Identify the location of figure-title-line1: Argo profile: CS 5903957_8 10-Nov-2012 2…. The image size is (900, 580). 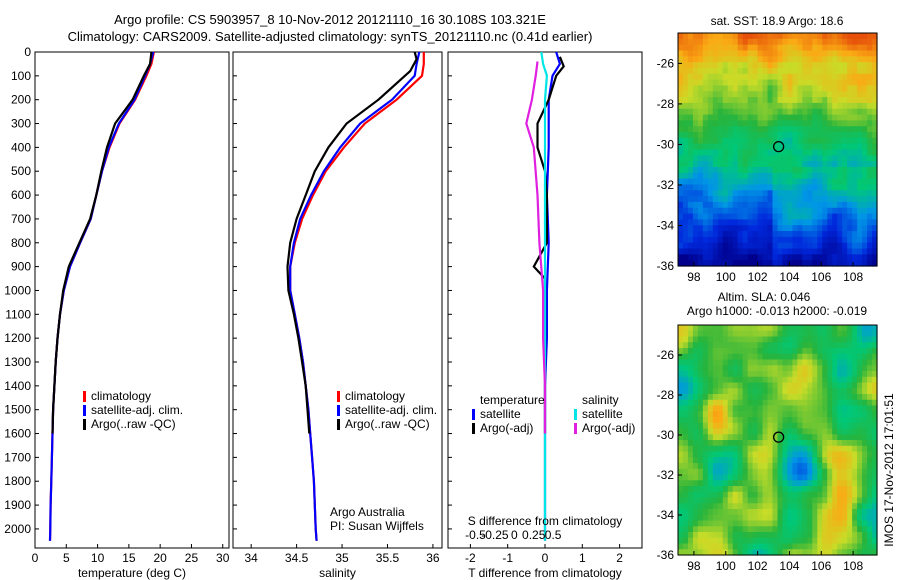
(330, 19).